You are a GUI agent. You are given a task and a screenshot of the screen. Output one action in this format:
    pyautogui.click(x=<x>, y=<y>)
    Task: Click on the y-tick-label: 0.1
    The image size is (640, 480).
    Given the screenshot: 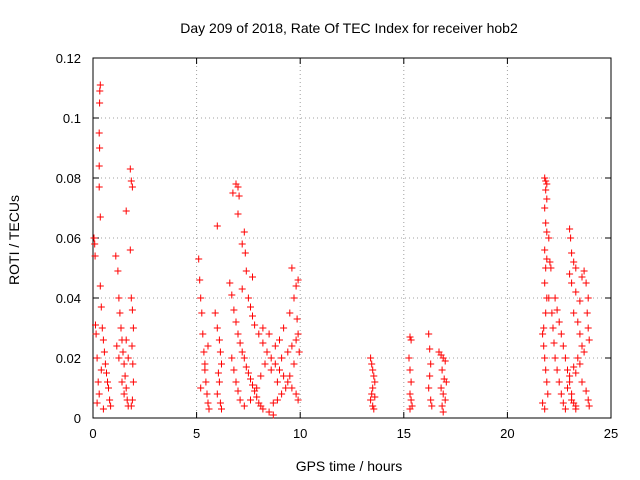 What is the action you would take?
    pyautogui.click(x=72, y=118)
    